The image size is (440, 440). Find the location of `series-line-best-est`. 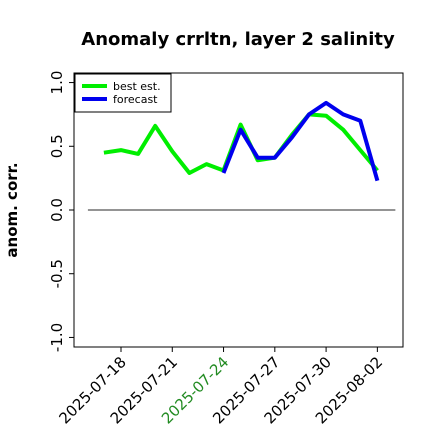

series-line-best-est is located at coordinates (241, 143).